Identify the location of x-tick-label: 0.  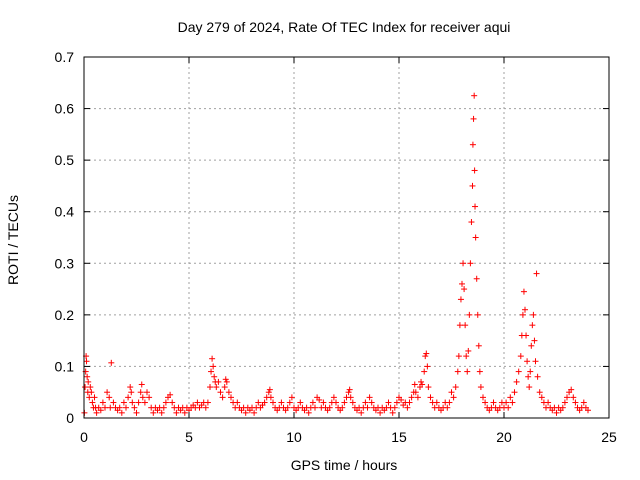
(84, 437).